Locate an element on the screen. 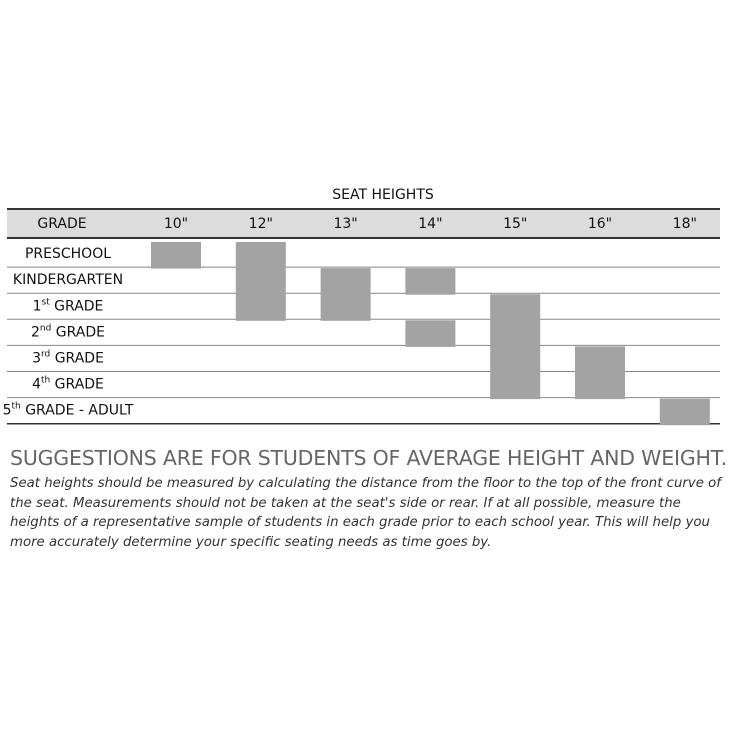 Image resolution: width=742 pixels, height=742 pixels. column-label: 15" is located at coordinates (515, 224).